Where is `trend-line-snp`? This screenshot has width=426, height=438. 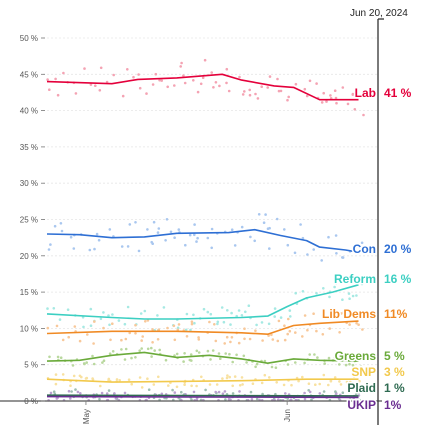 trend-line-snp is located at coordinates (202, 380).